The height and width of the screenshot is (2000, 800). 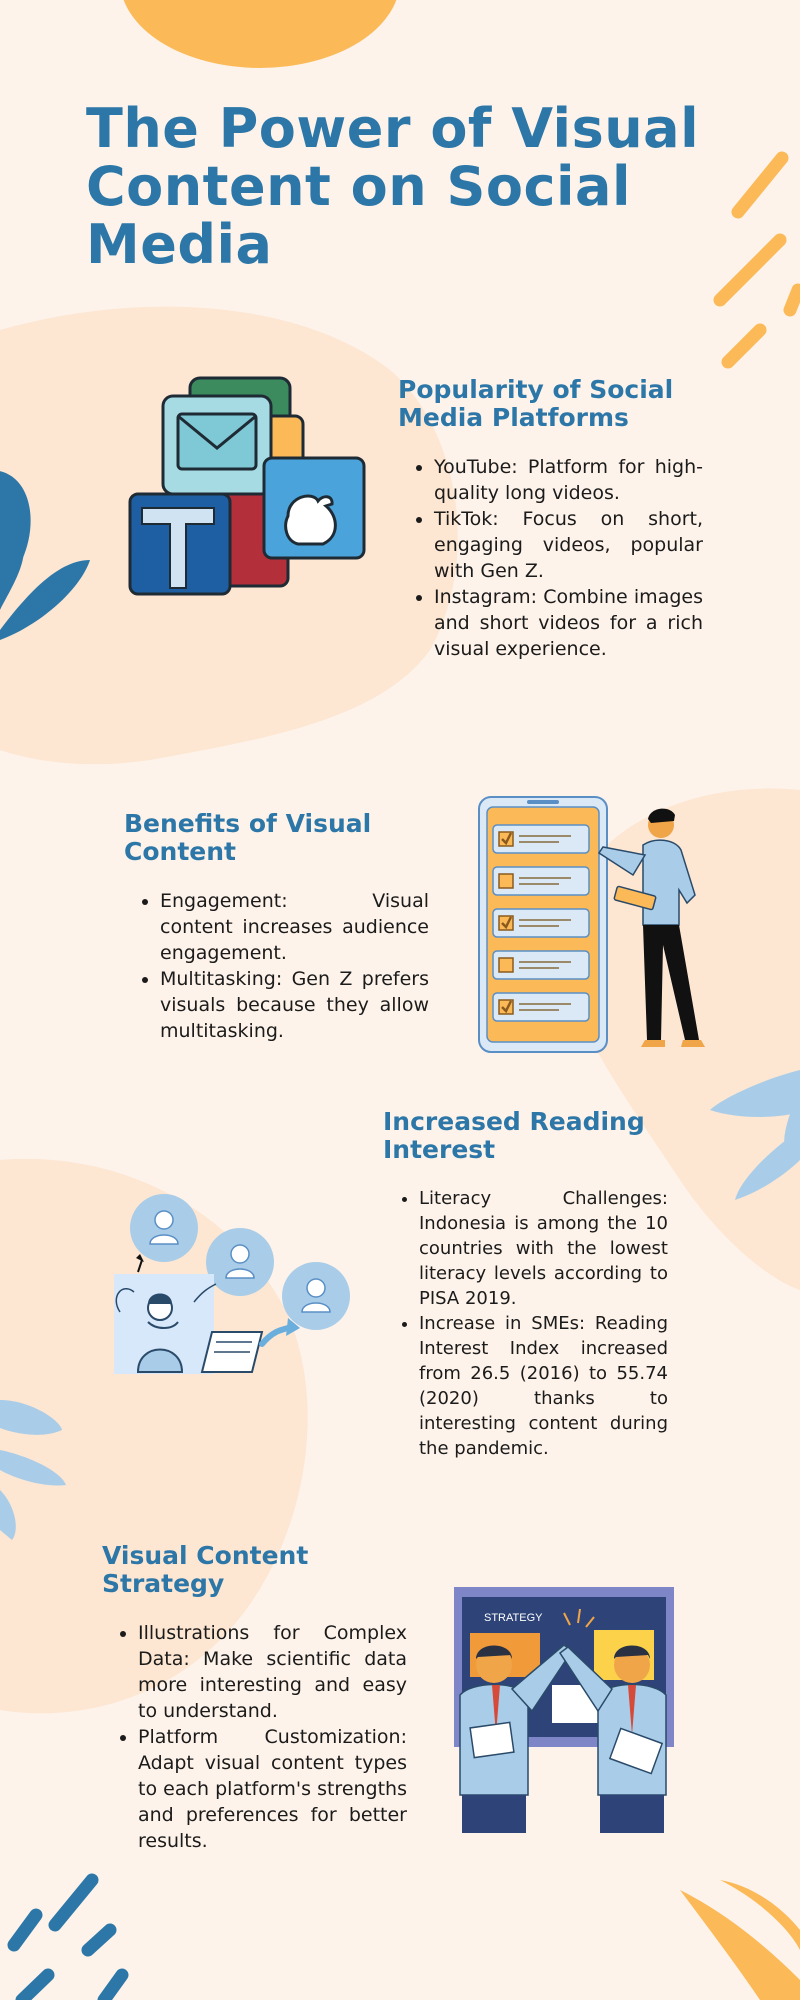 What do you see at coordinates (68, 1936) in the screenshot?
I see `blue-strokes-bottom` at bounding box center [68, 1936].